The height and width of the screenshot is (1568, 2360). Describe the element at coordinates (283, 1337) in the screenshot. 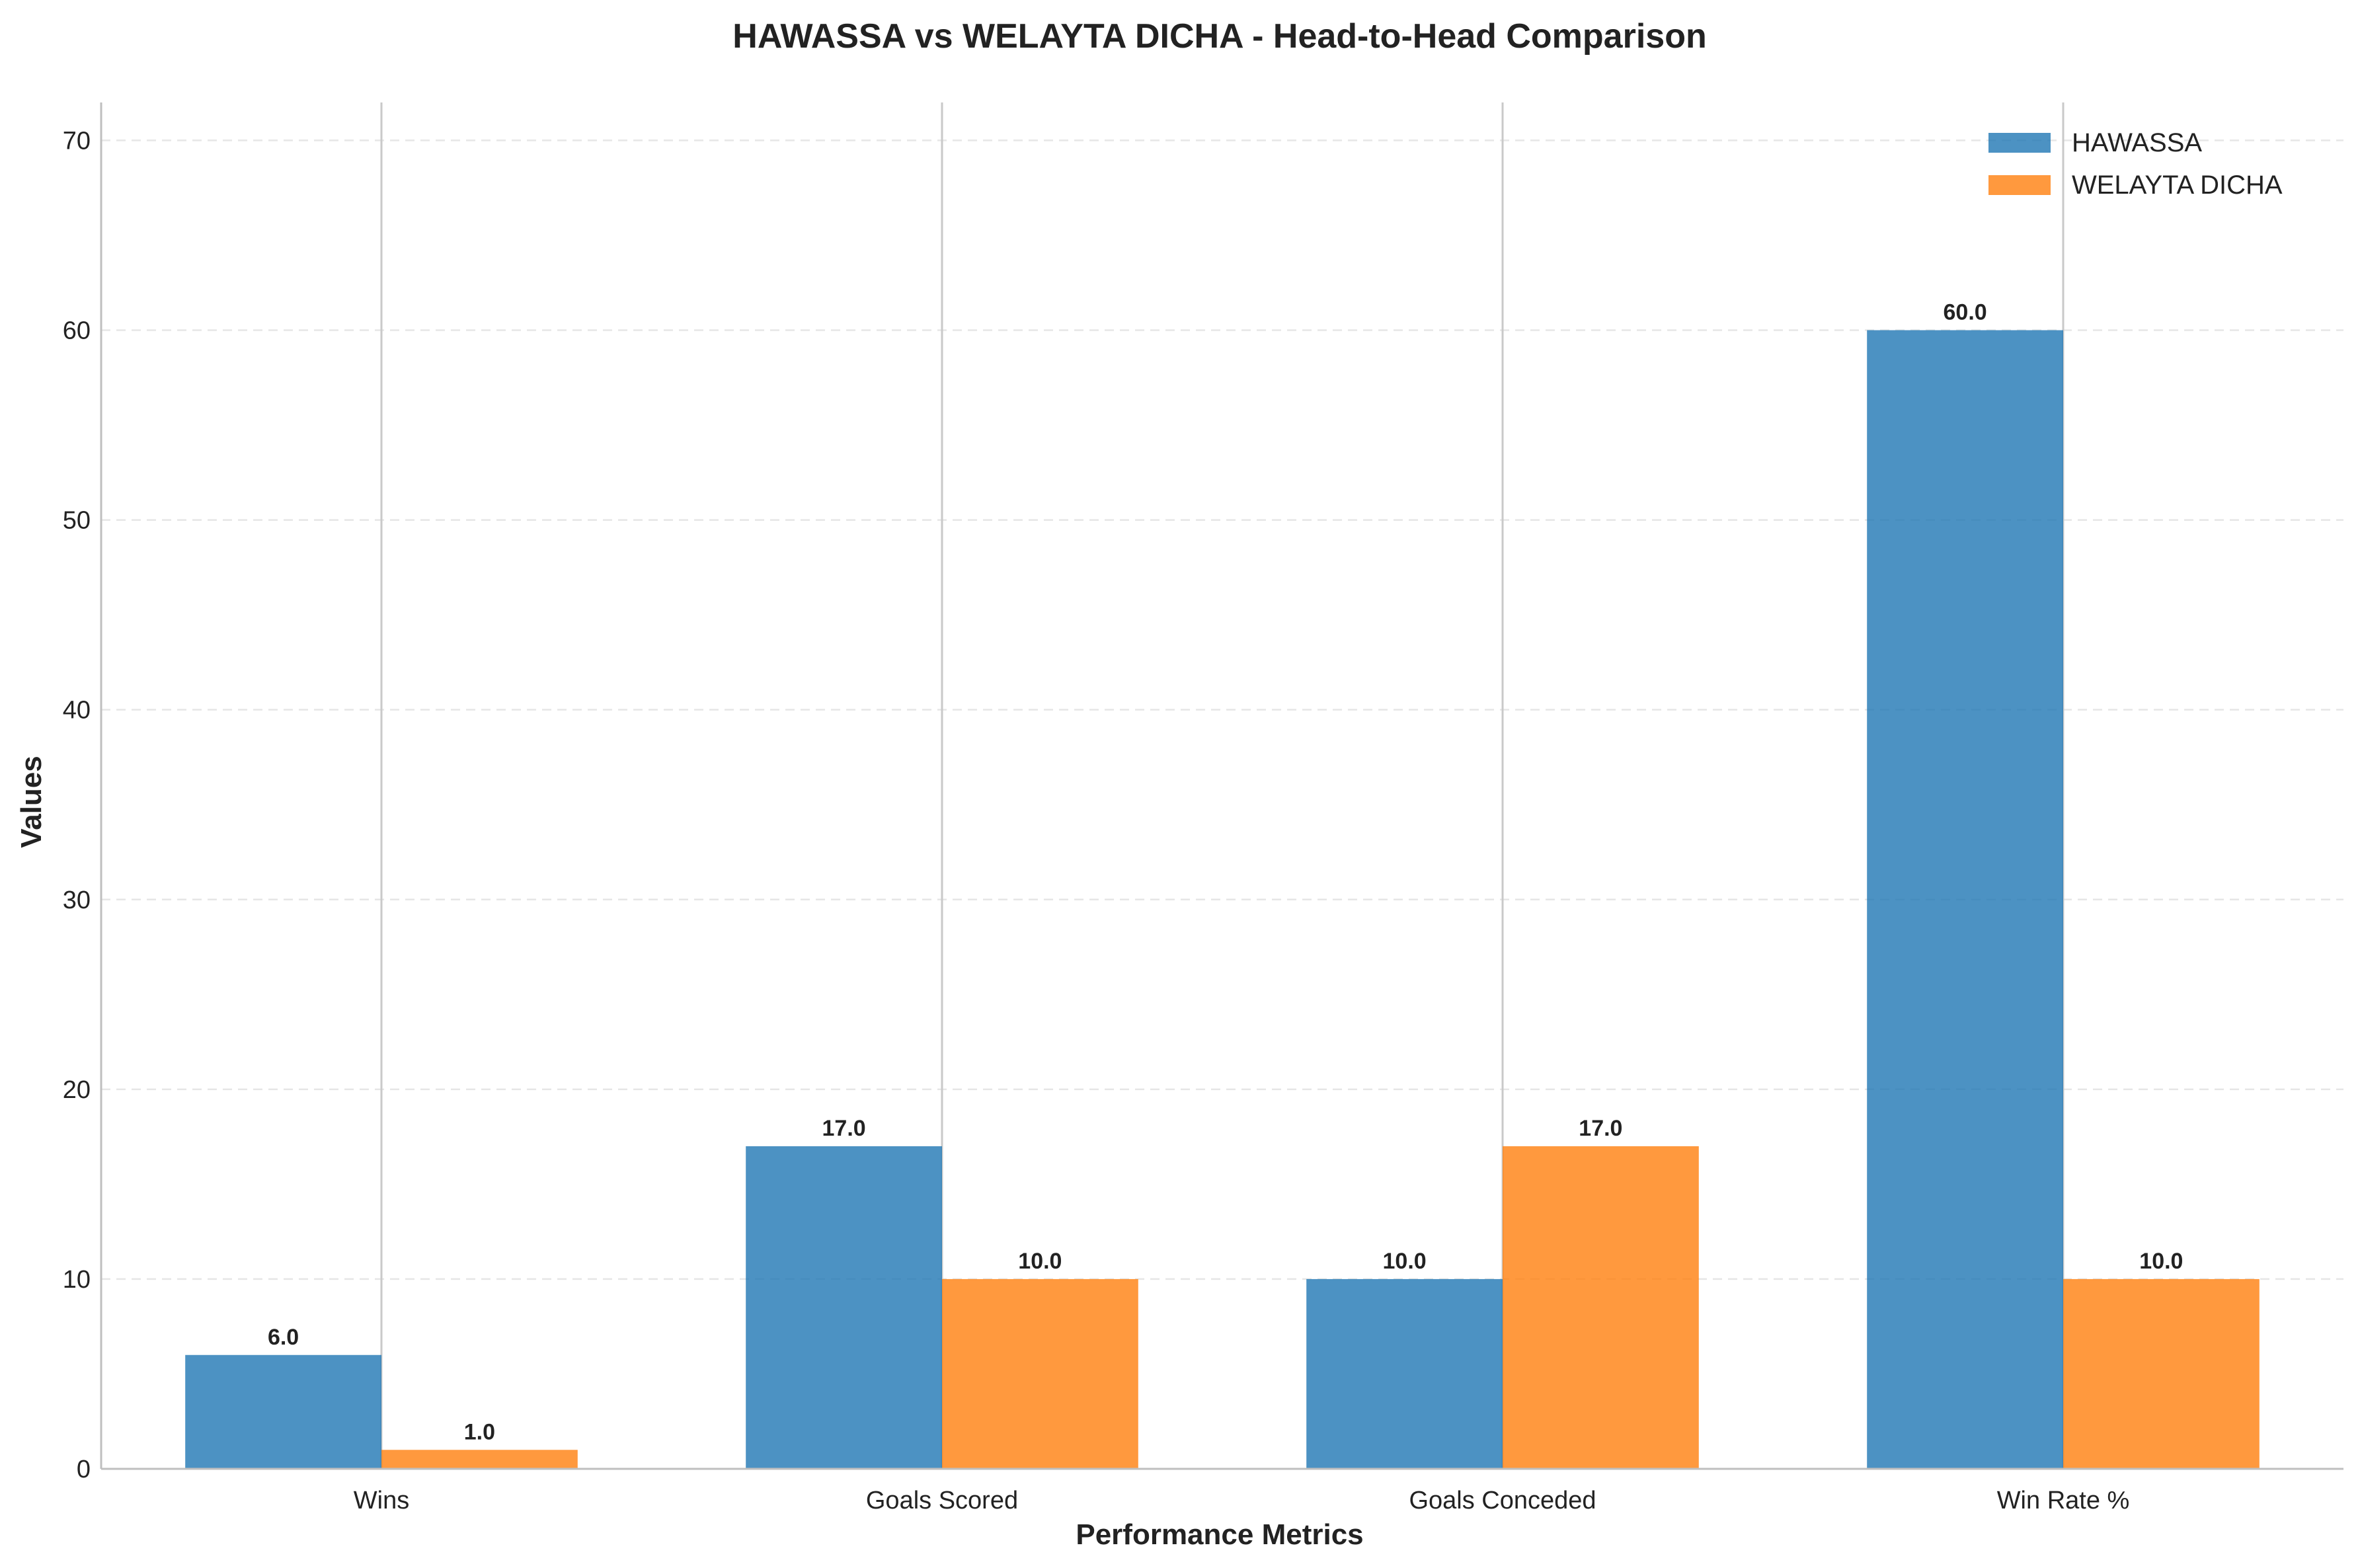

I see `bar-value-label: 6.0` at that location.